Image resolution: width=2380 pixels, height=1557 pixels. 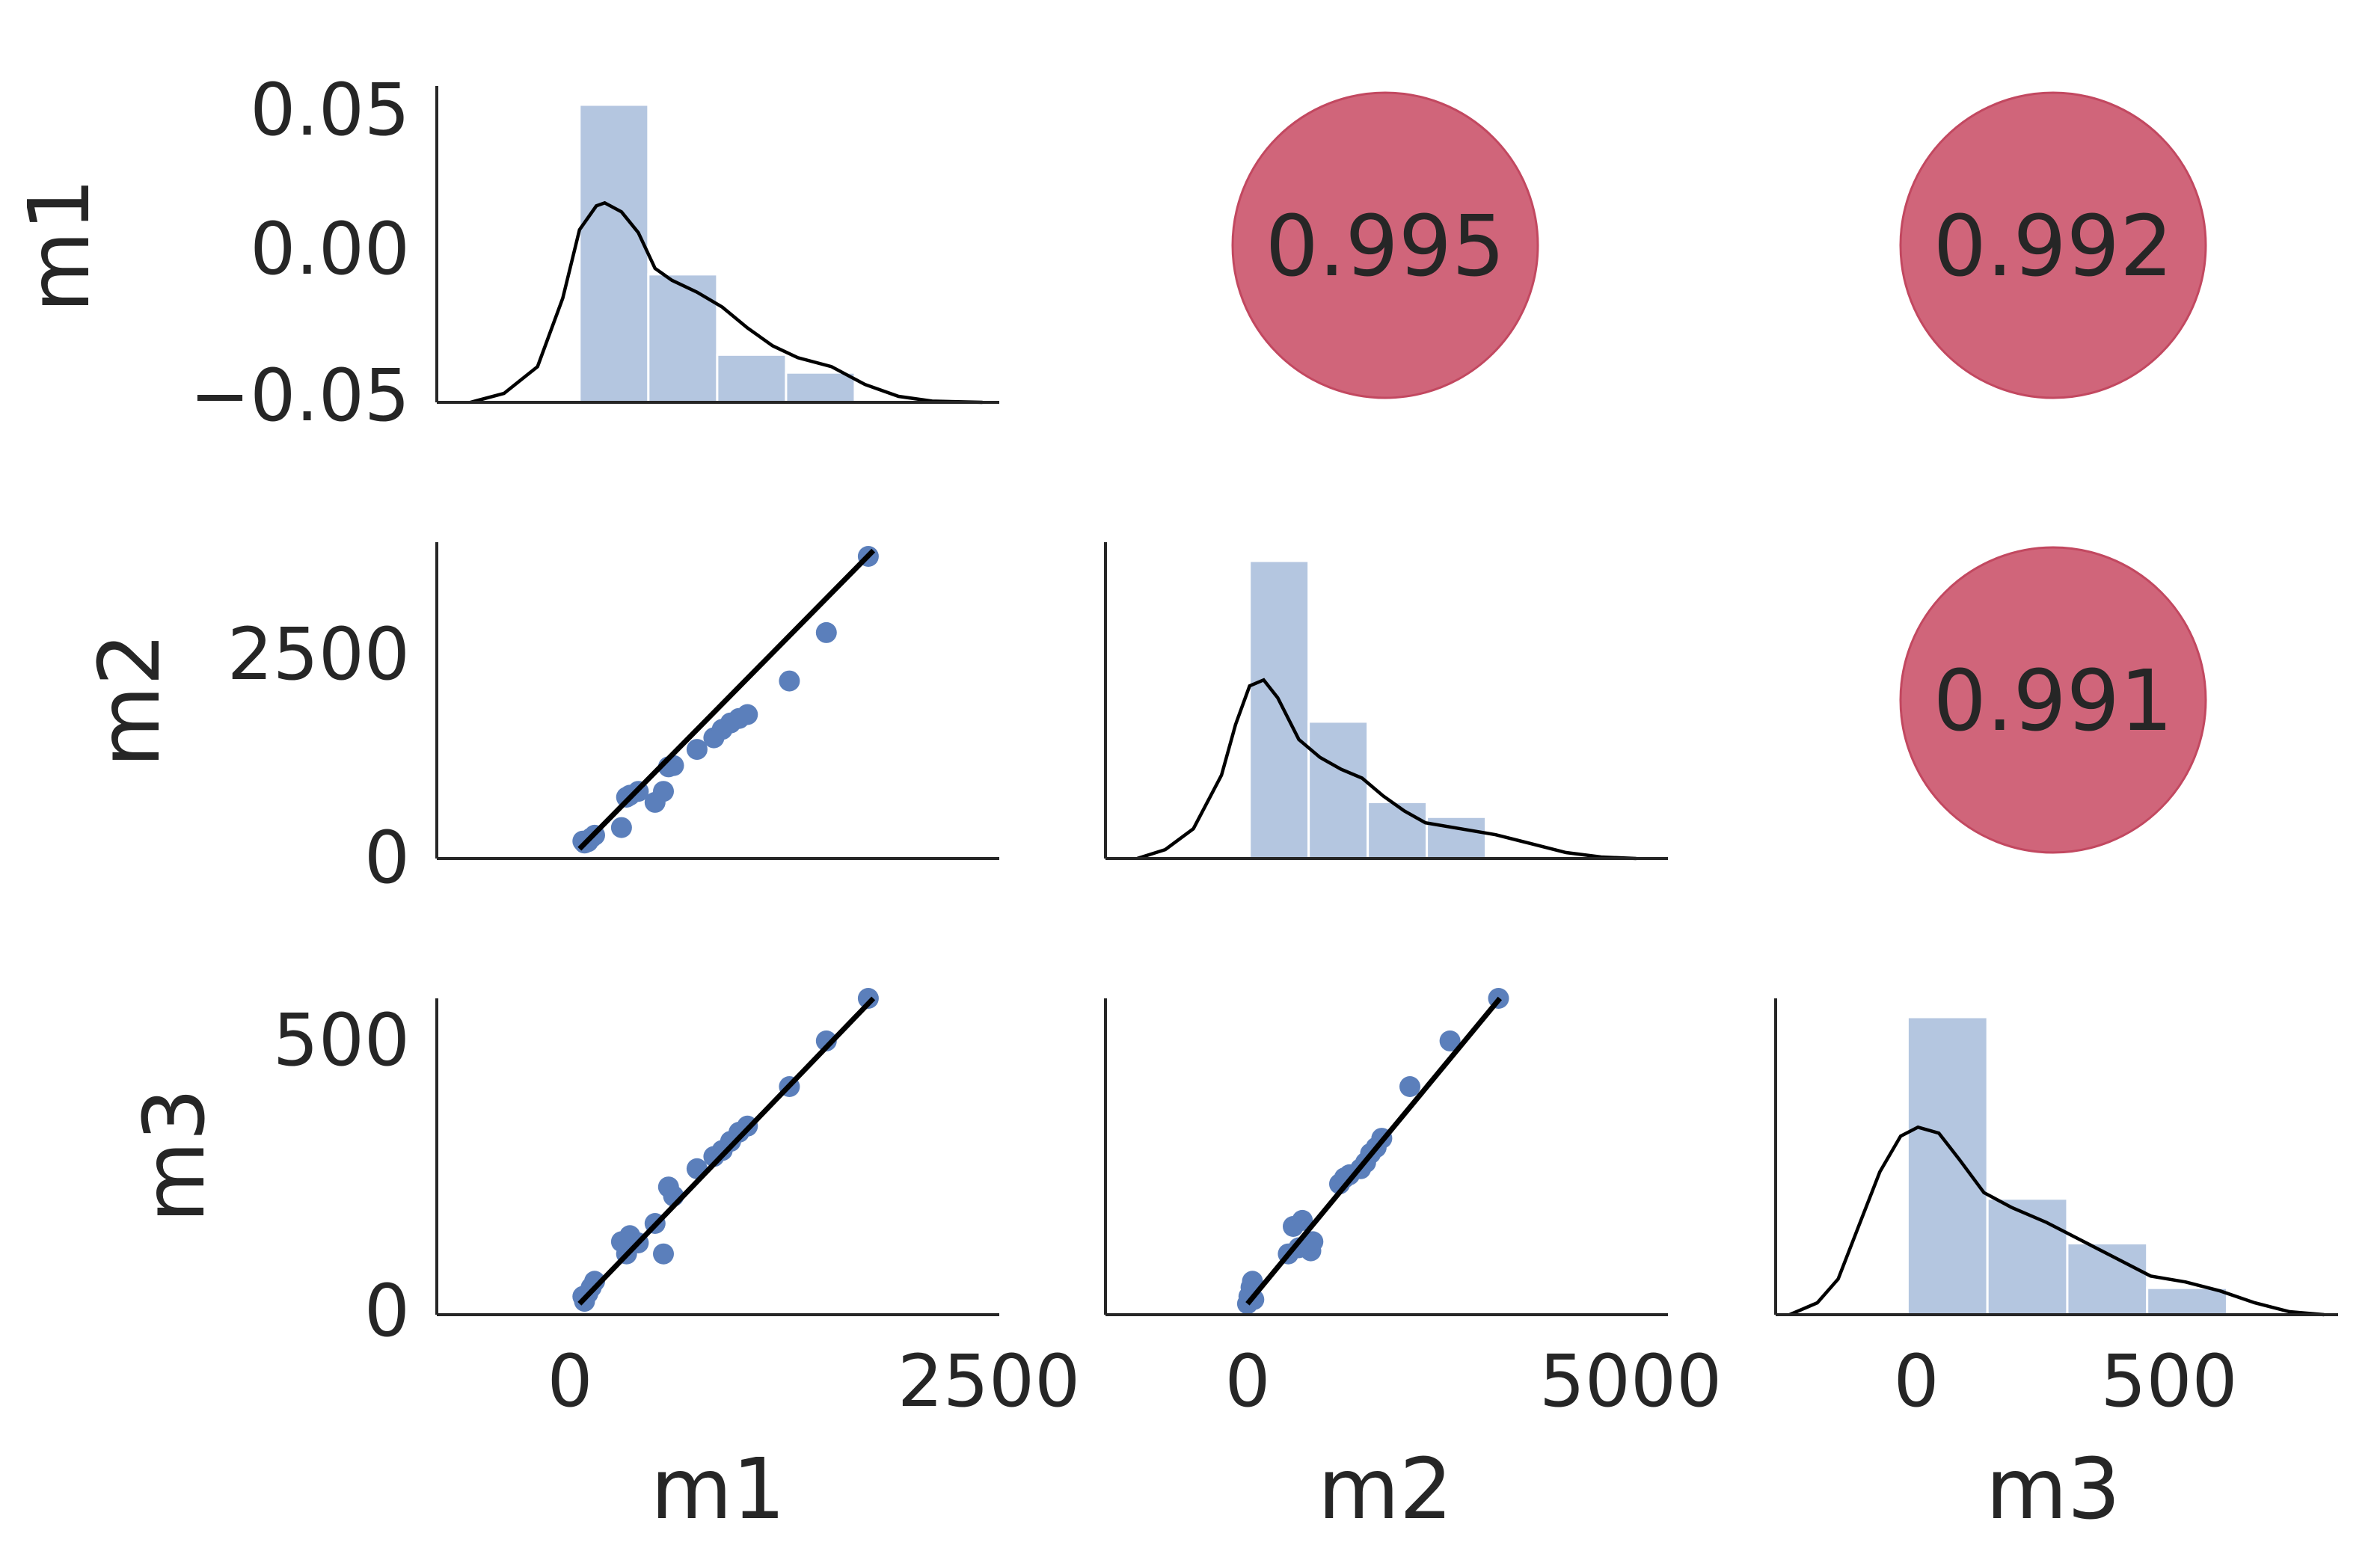 I want to click on corr-circle-m1-m2, so click(x=1385, y=245).